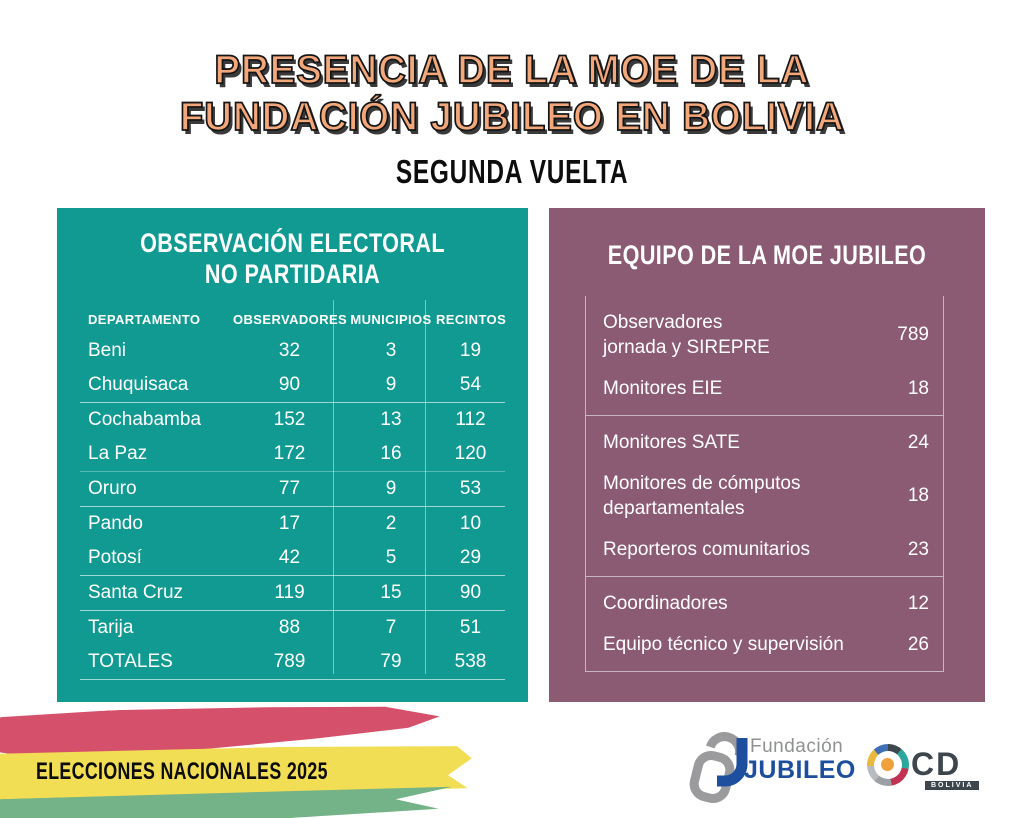 The width and height of the screenshot is (1024, 818). What do you see at coordinates (766, 388) in the screenshot?
I see `list-item: Monitores EIE 18` at bounding box center [766, 388].